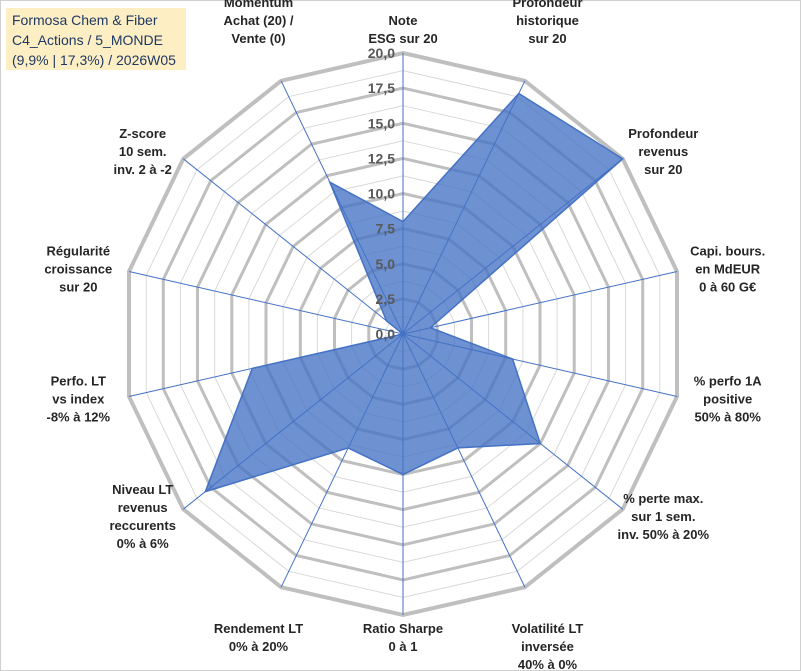  I want to click on radial-tick-labels: 0,0 2,5 5,0 7,5 10,0 12,5 15,0 17,5 20,0, so click(381, 193).